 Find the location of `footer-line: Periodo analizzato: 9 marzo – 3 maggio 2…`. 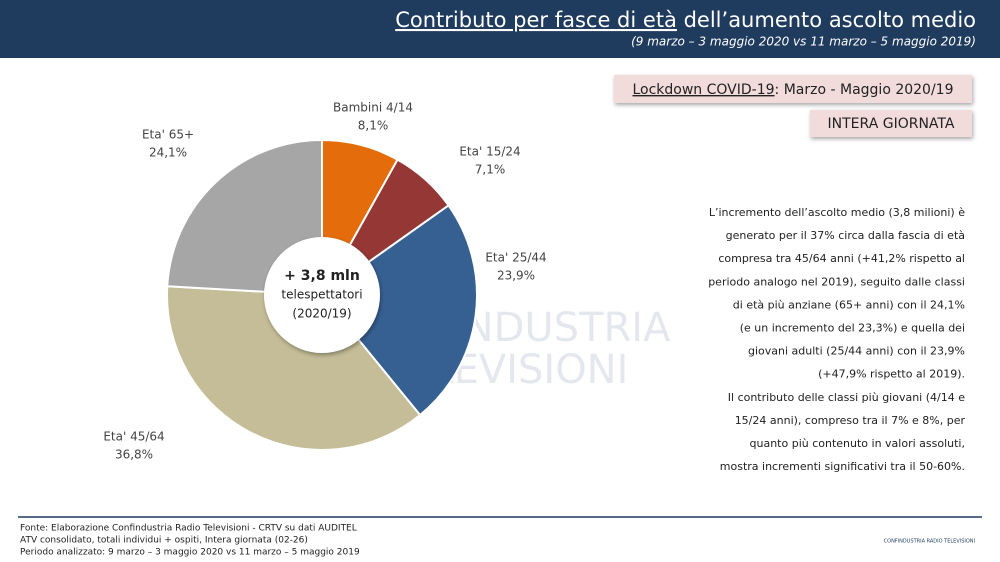

footer-line: Periodo analizzato: 9 marzo – 3 maggio 2… is located at coordinates (190, 553).